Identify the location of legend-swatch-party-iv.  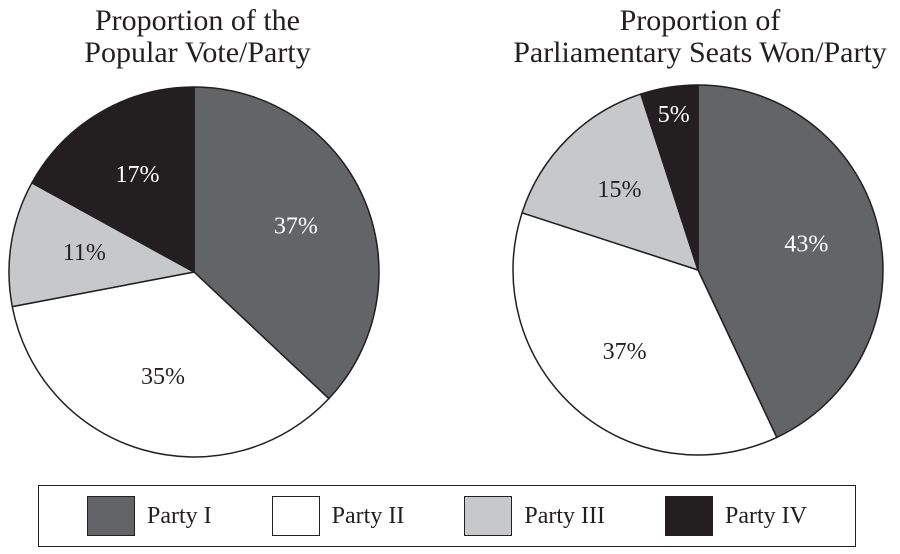
(689, 516).